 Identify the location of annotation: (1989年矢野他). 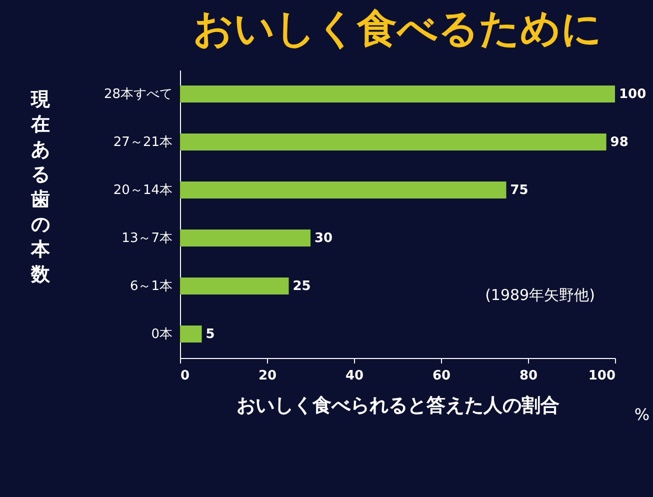
(540, 295).